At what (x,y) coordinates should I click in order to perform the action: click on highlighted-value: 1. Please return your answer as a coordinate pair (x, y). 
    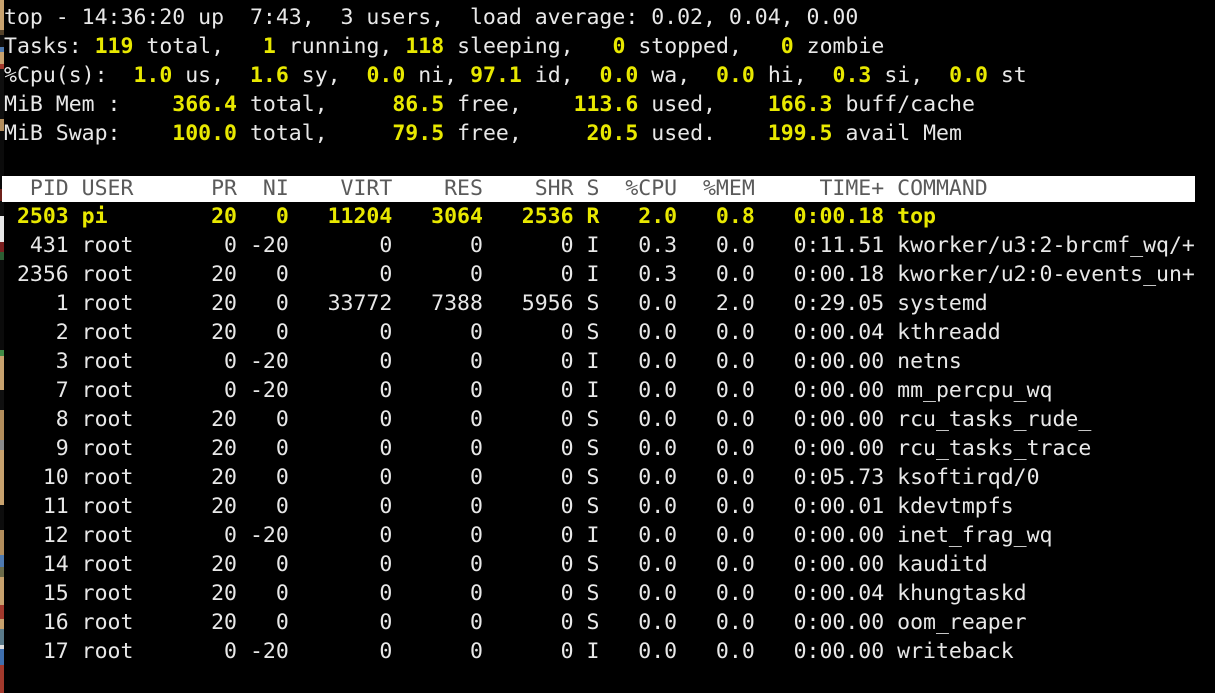
    Looking at the image, I should click on (269, 46).